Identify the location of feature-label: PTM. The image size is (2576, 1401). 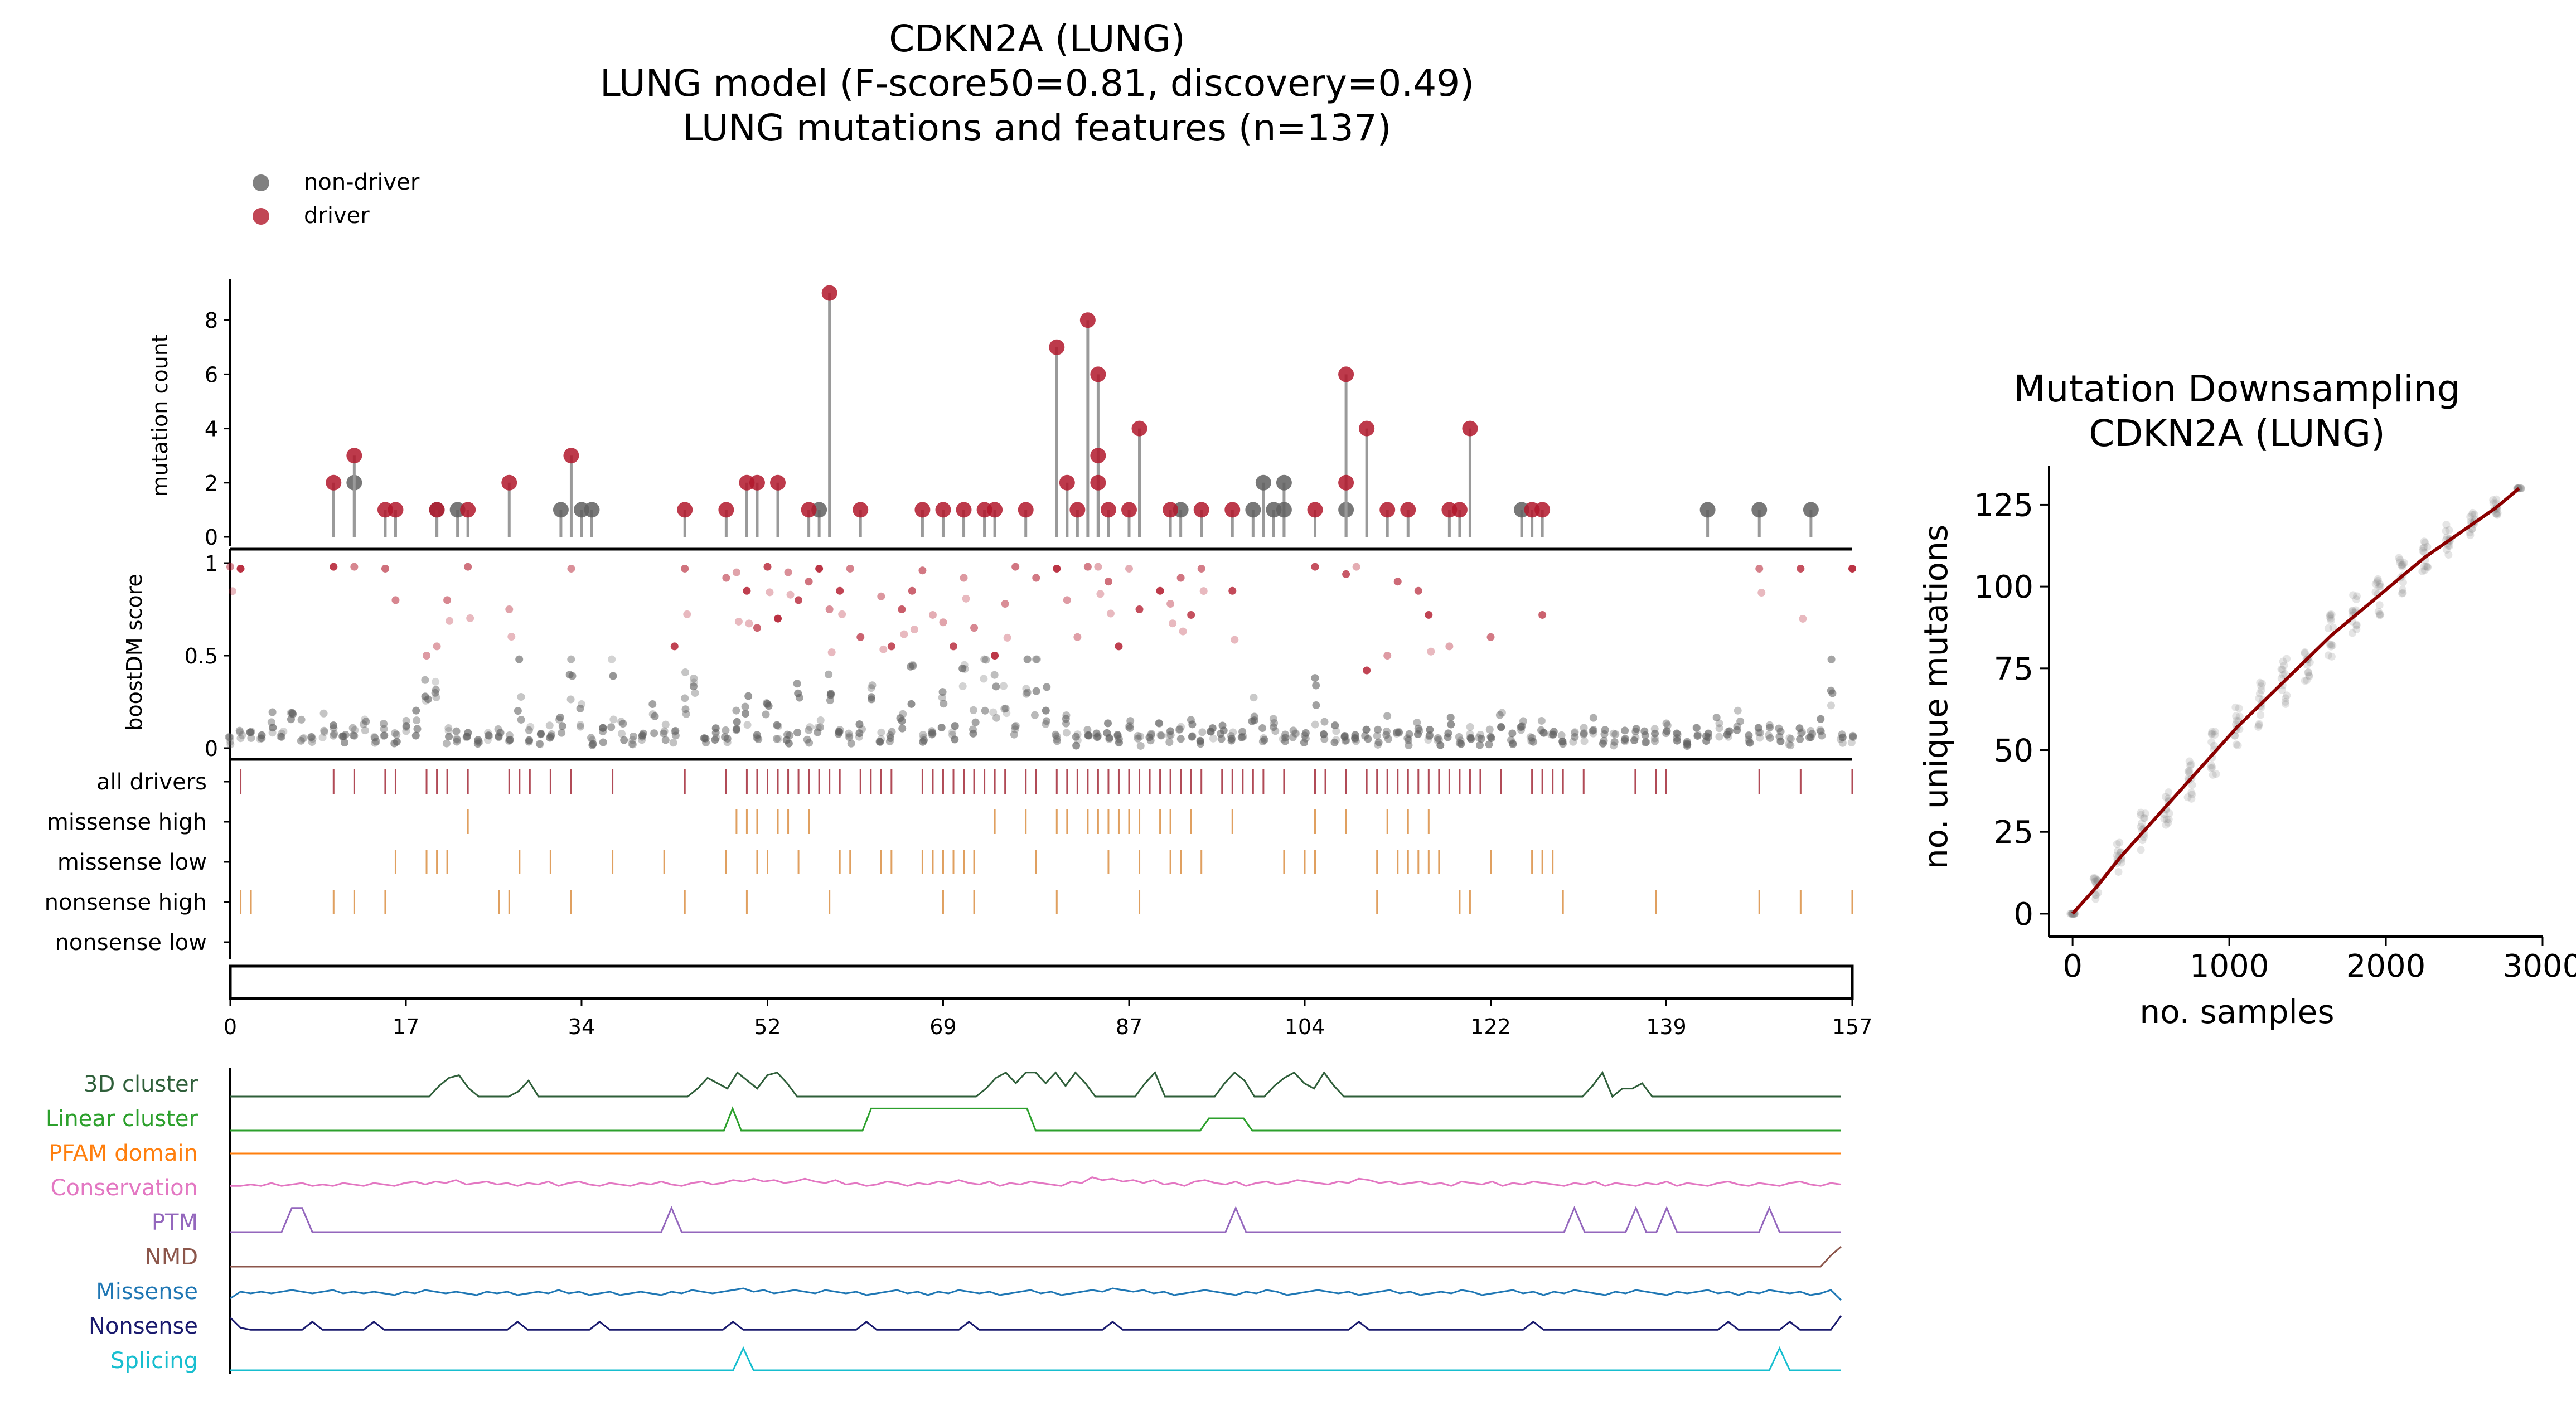
(175, 1222).